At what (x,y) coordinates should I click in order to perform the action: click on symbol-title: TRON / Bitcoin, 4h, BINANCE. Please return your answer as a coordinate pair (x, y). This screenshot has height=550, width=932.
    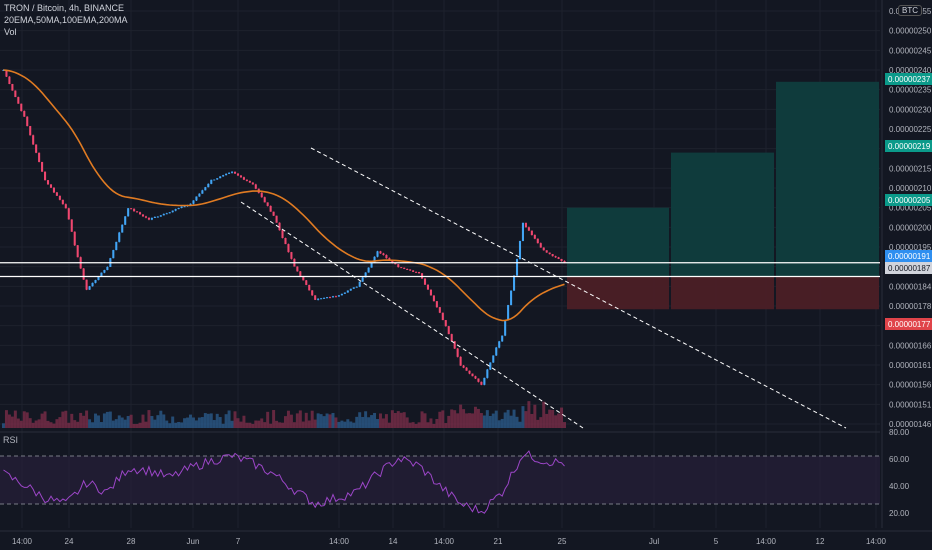
    Looking at the image, I should click on (64, 8).